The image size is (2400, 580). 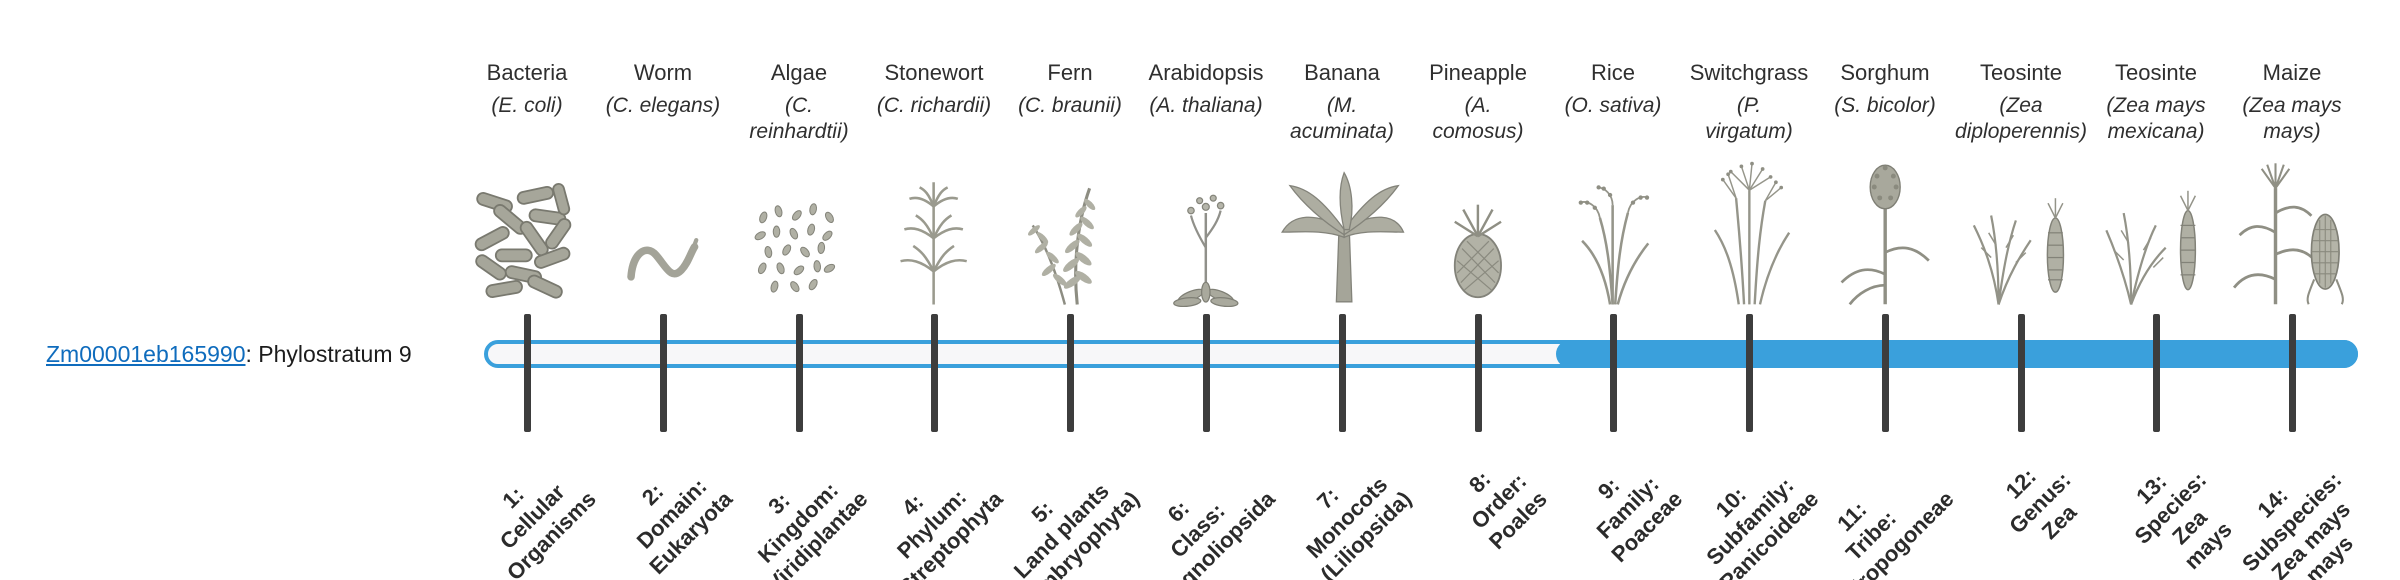 What do you see at coordinates (1206, 106) in the screenshot?
I see `organism-scientific-name: (A. thaliana)` at bounding box center [1206, 106].